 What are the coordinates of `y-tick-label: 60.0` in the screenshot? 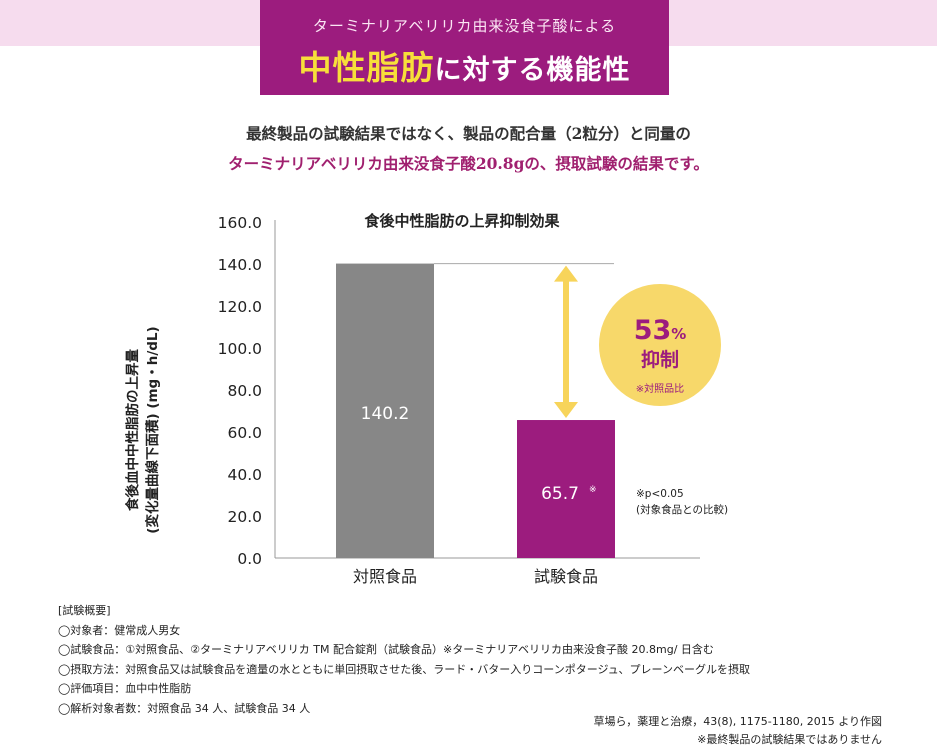 It's located at (244, 433).